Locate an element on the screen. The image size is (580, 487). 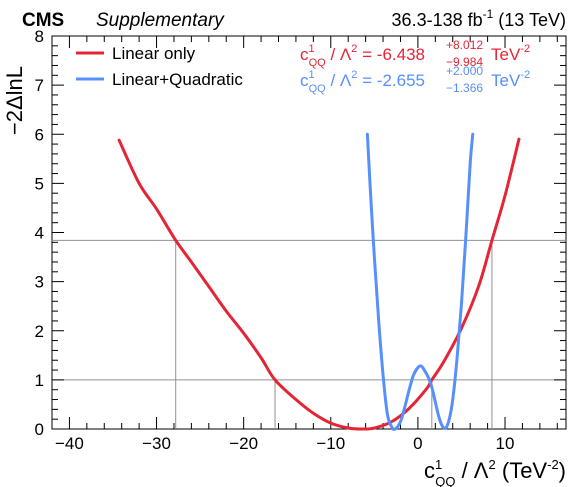
x-axis-label: c1 QQ / Λ2 (TeV-2) is located at coordinates (495, 472).